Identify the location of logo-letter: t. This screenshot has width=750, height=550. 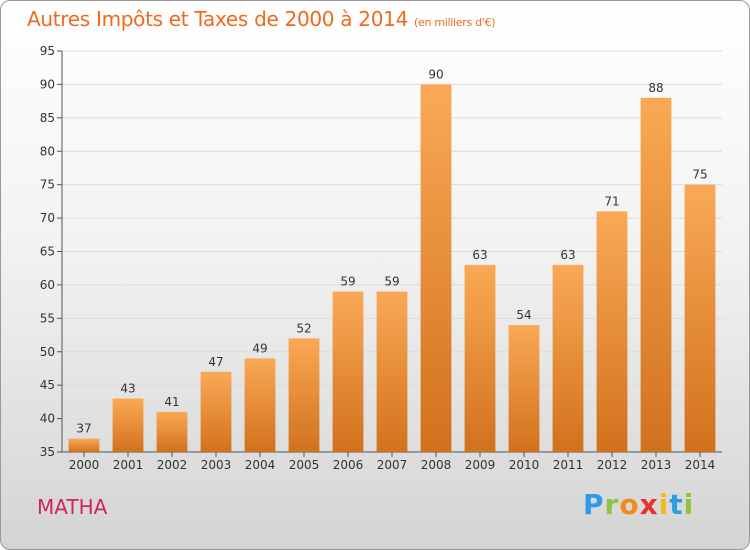
(676, 504).